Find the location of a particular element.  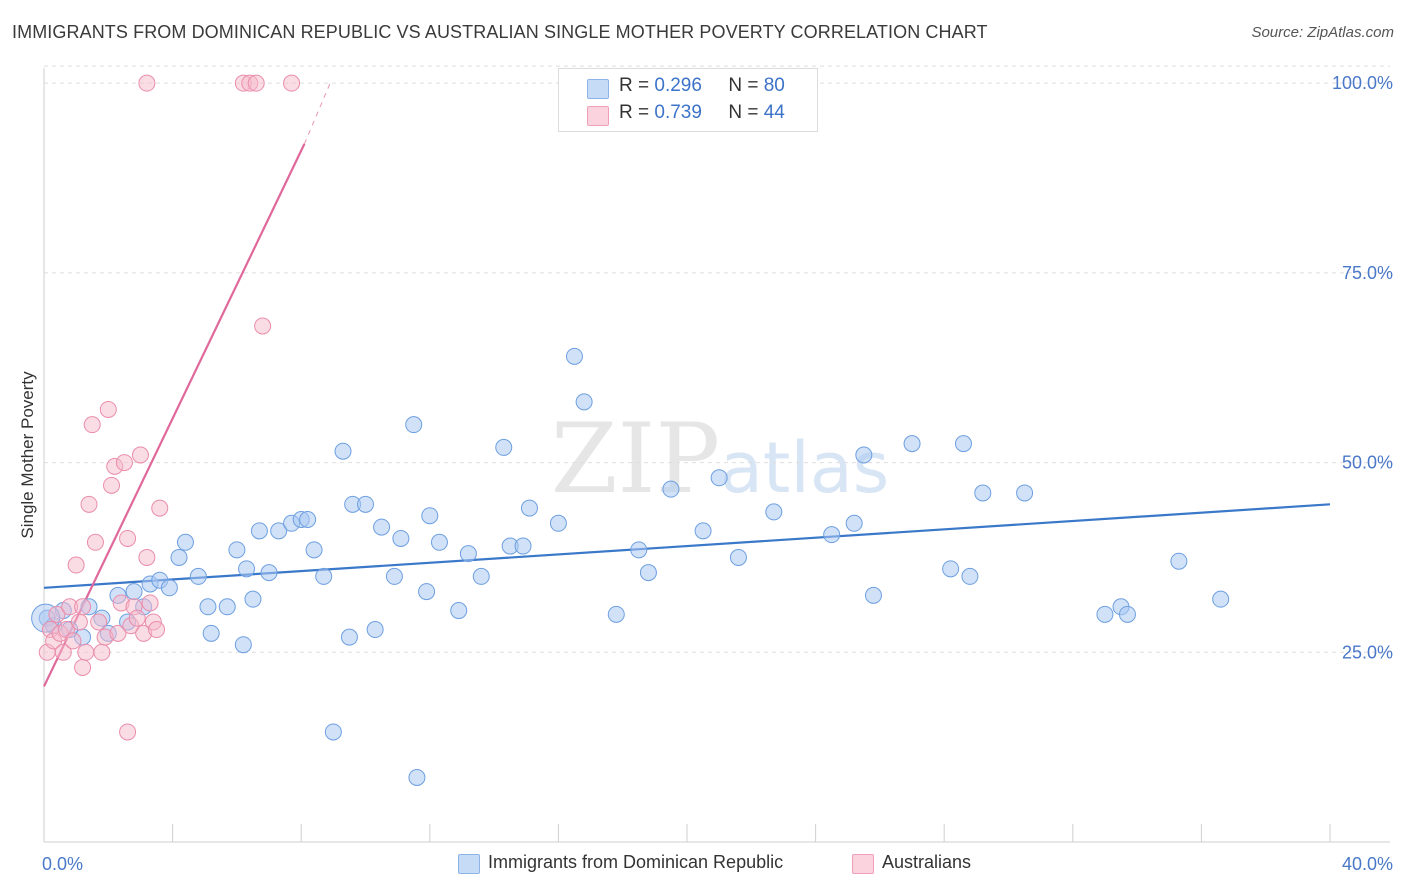

watermark-text: ZIPatlas is located at coordinates (720, 459).